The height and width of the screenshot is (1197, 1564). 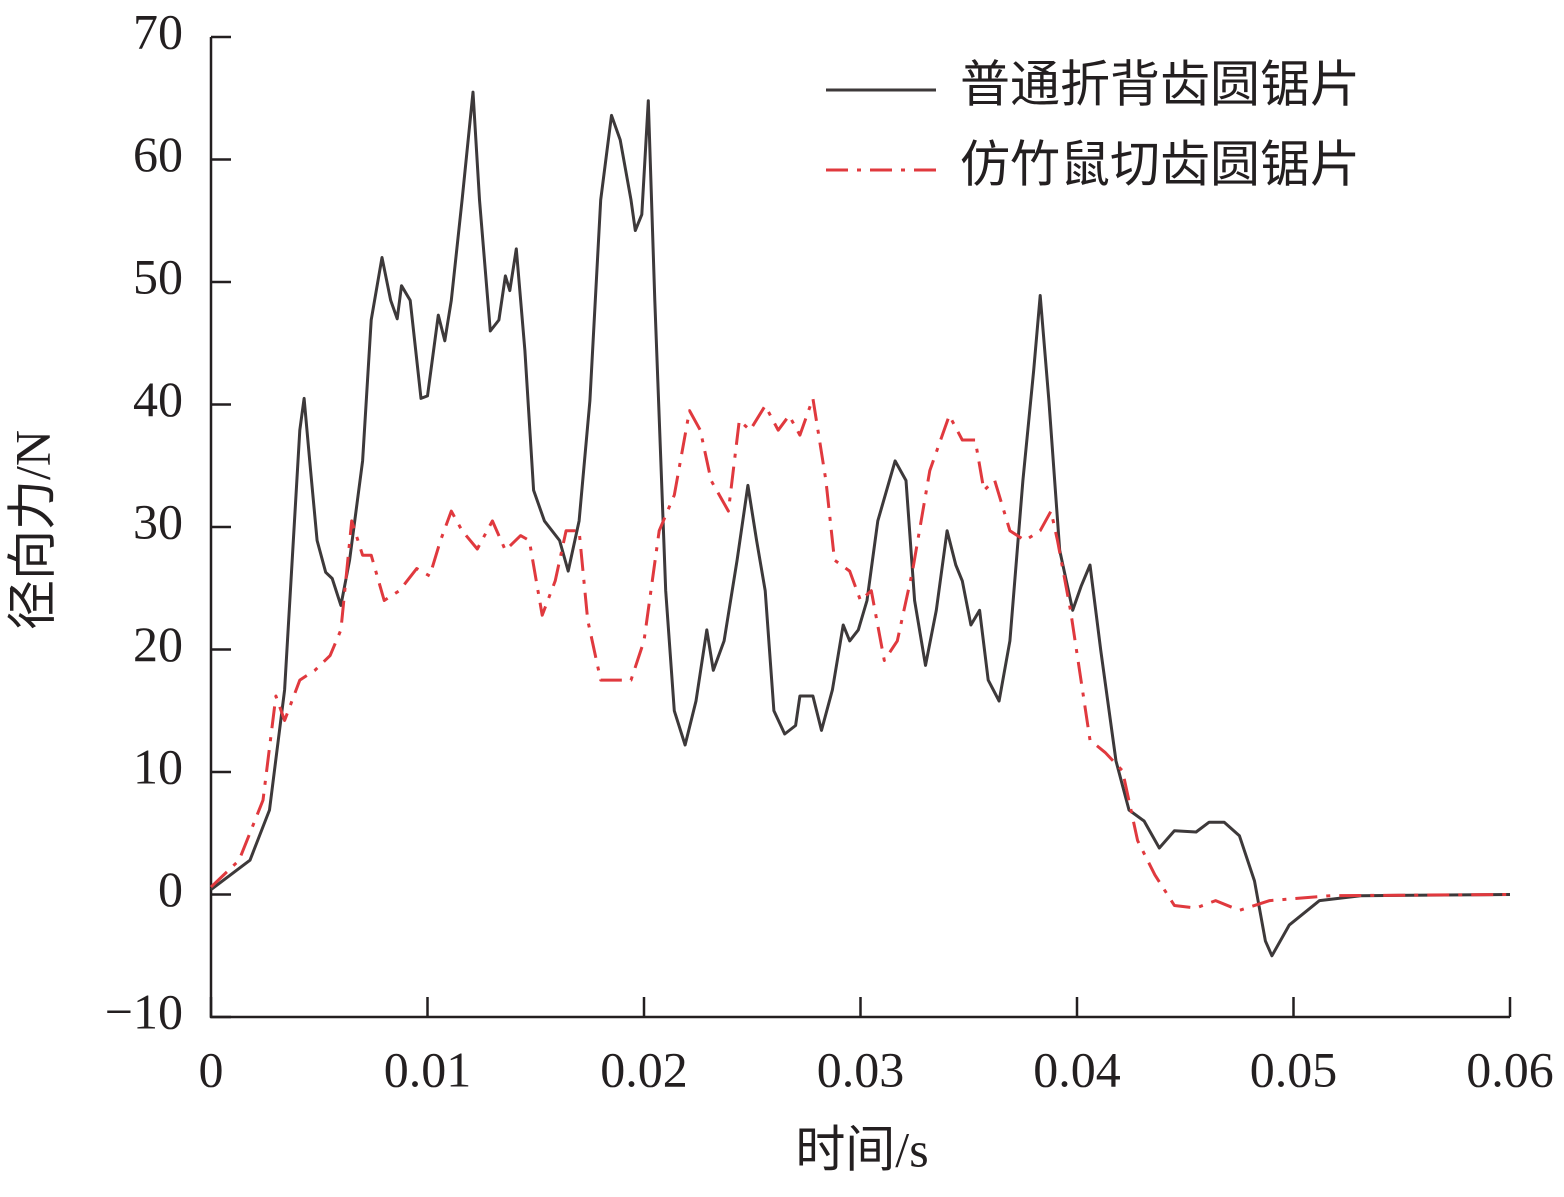 I want to click on x-tick-label: 0, so click(x=211, y=1069).